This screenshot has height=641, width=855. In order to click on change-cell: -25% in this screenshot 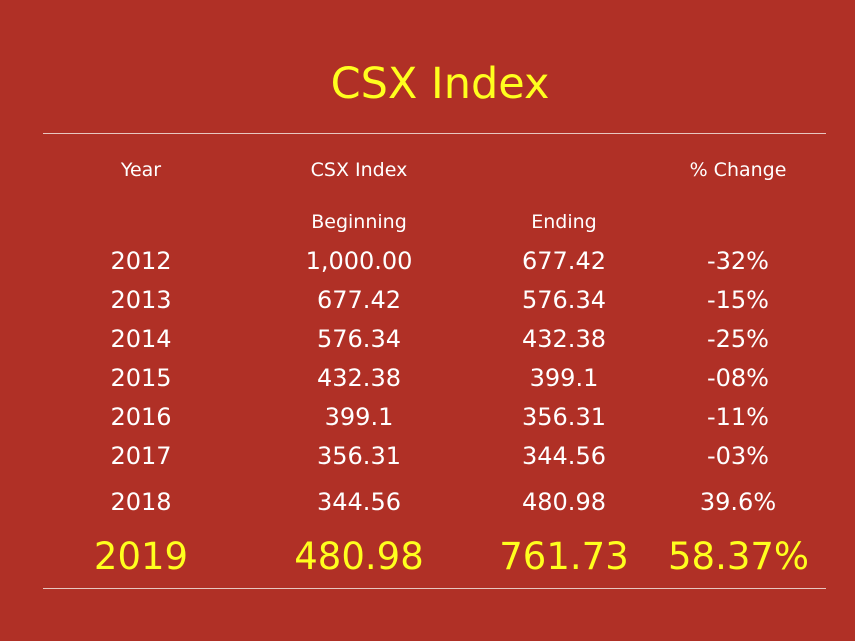, I will do `click(737, 339)`.